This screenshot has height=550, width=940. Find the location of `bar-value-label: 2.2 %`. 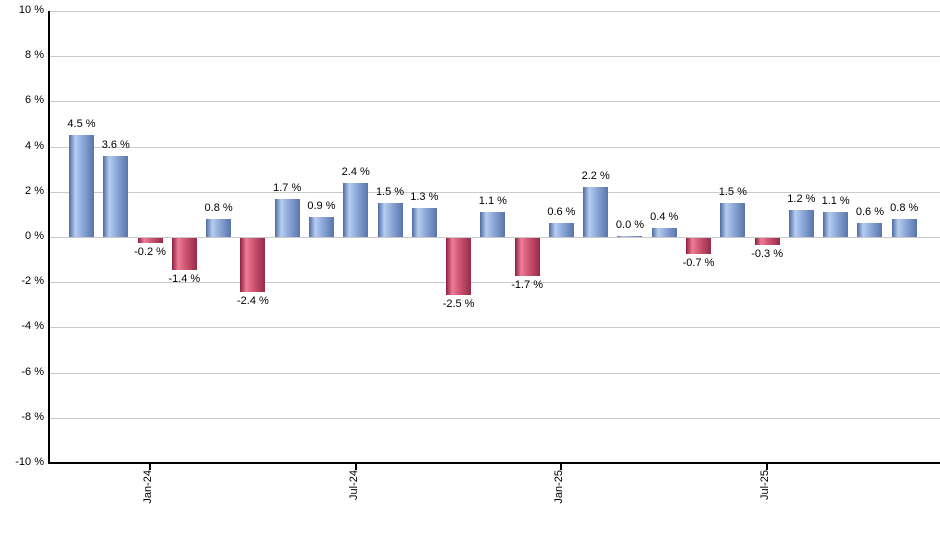

bar-value-label: 2.2 % is located at coordinates (595, 176).